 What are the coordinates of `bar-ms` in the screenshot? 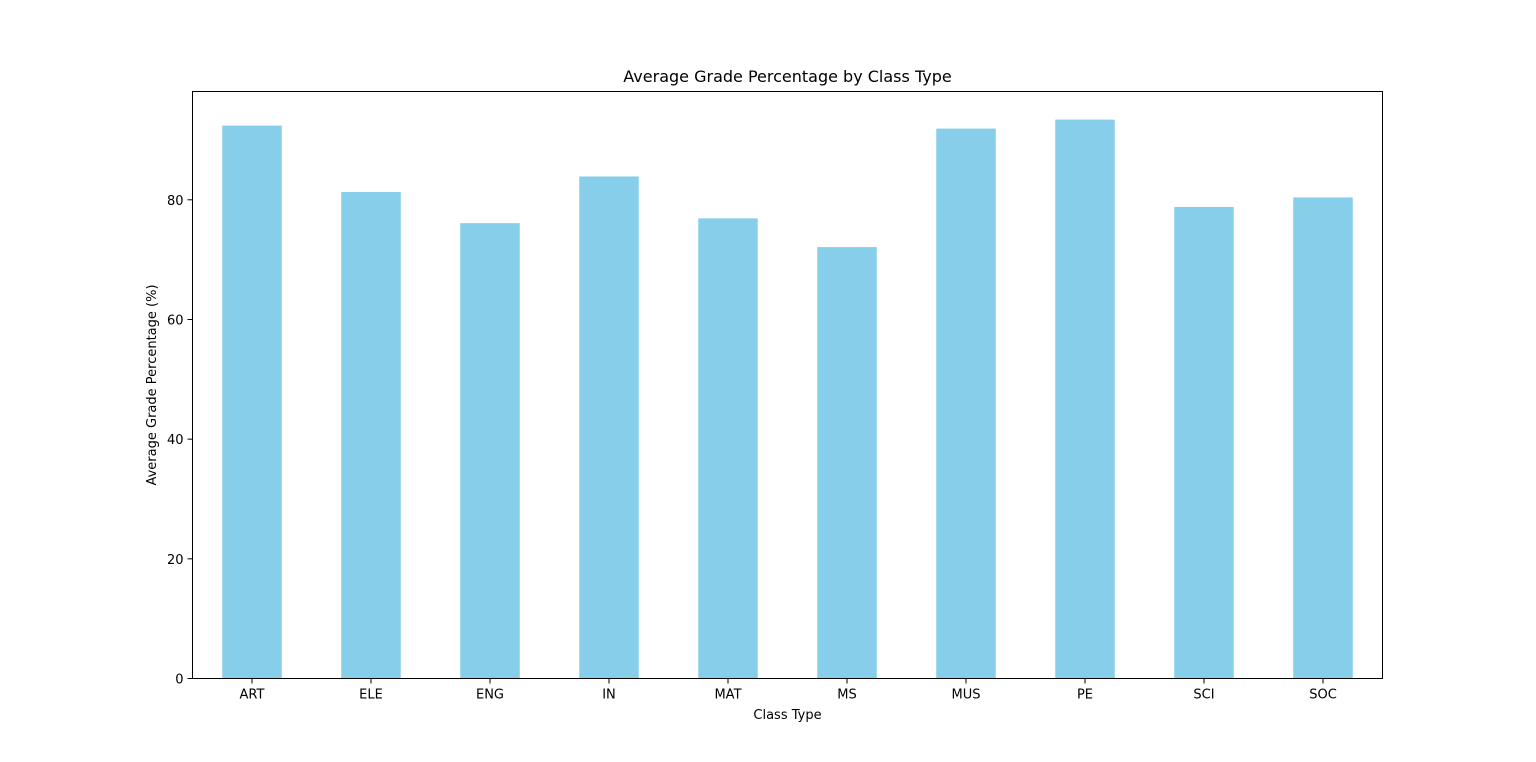 It's located at (847, 463).